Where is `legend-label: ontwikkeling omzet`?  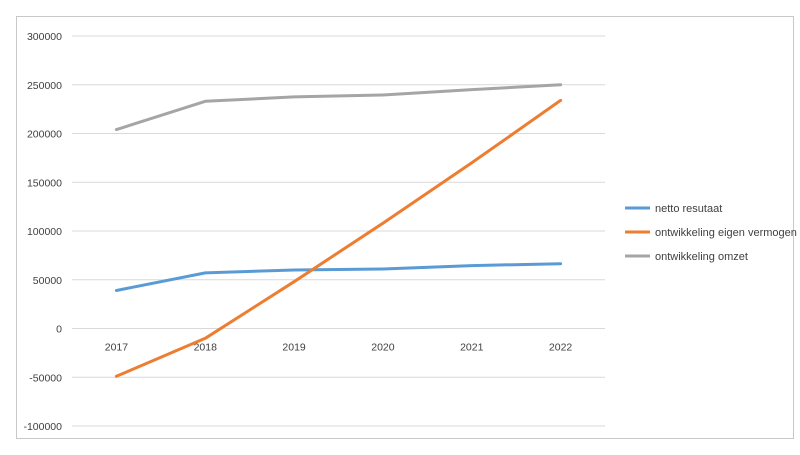
legend-label: ontwikkeling omzet is located at coordinates (701, 257).